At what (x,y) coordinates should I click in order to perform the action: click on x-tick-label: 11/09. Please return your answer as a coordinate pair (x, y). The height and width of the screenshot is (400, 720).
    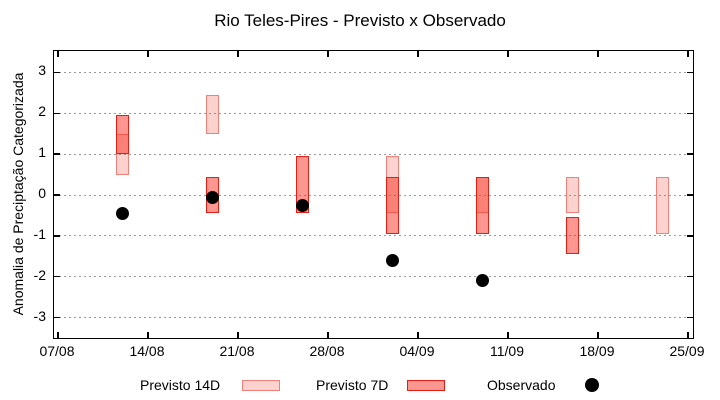
    Looking at the image, I should click on (507, 351).